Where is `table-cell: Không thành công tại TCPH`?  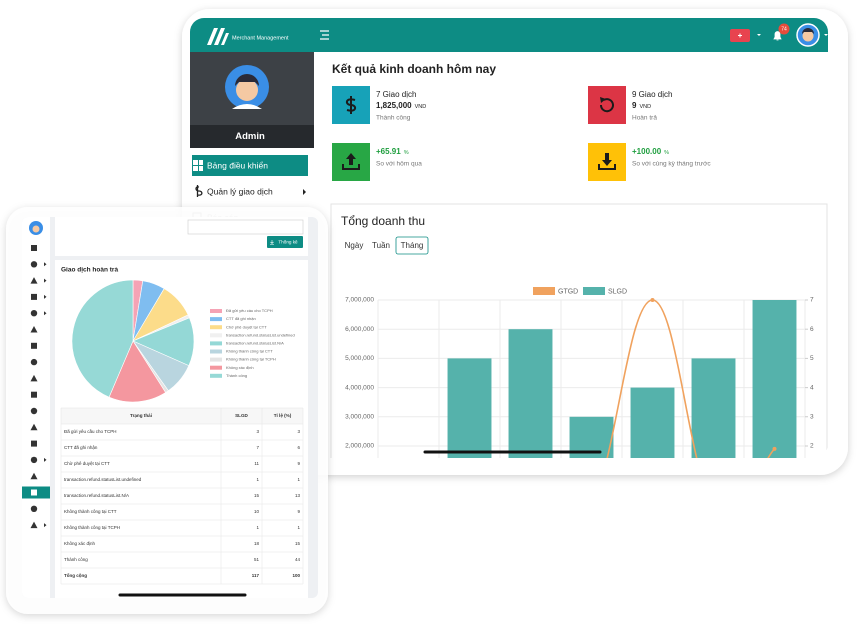 table-cell: Không thành công tại TCPH is located at coordinates (92, 527).